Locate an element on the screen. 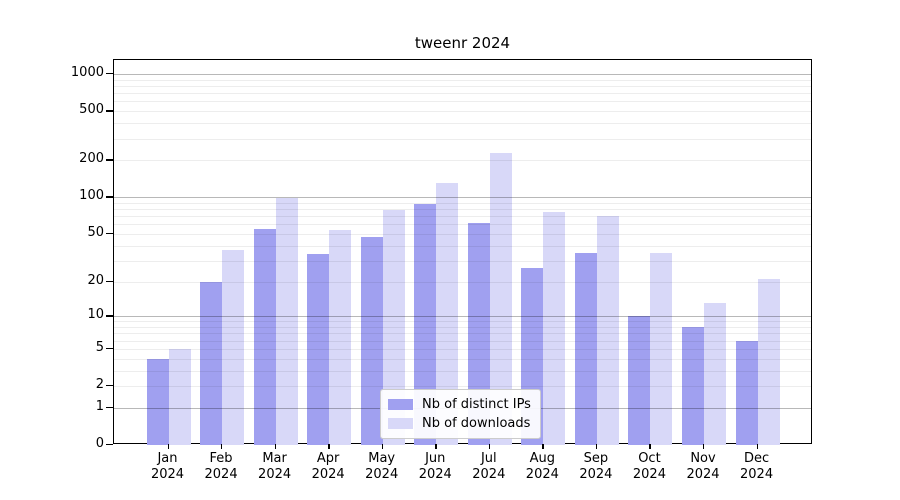 Image resolution: width=900 pixels, height=500 pixels. legend-item-distinct-ips: Nb of distinct IPs is located at coordinates (459, 404).